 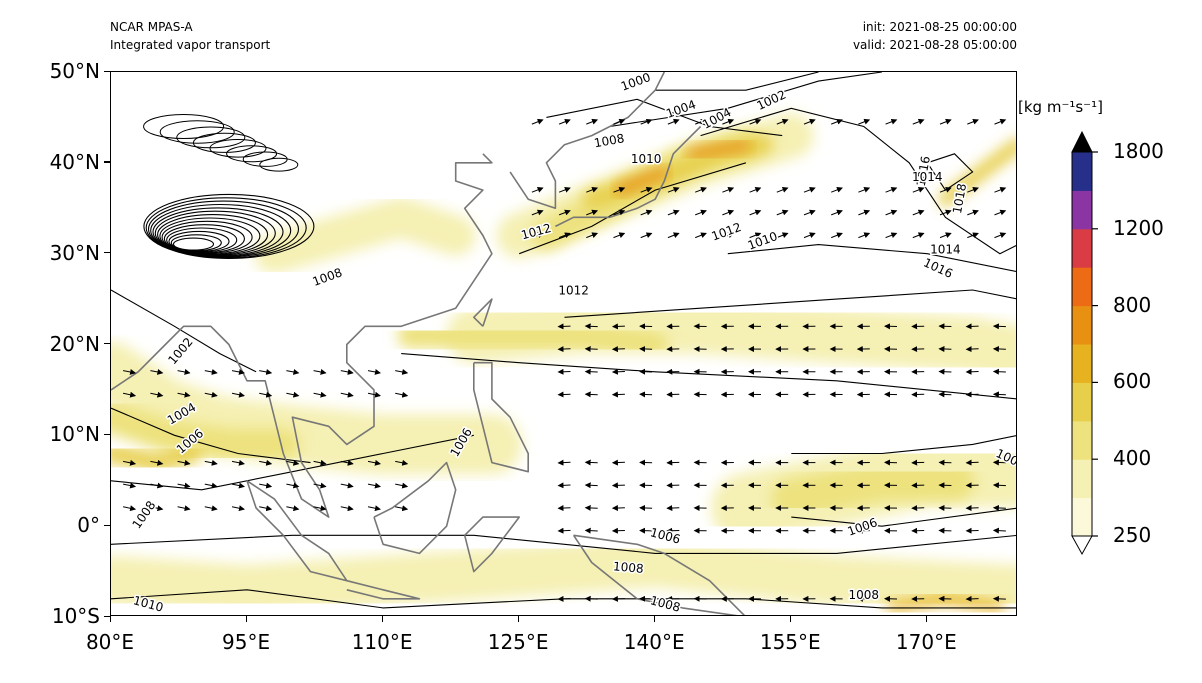 I want to click on colorbar, so click(x=1084, y=343).